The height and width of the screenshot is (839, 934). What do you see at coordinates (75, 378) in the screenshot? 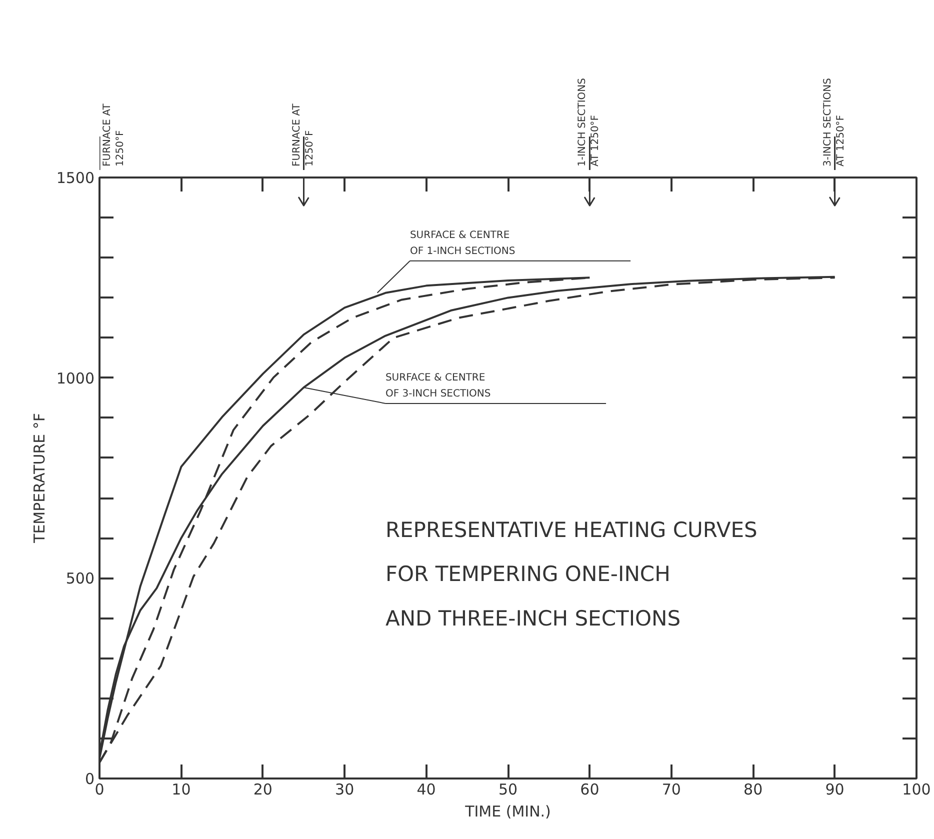
I see `y-tick-label: 1000` at bounding box center [75, 378].